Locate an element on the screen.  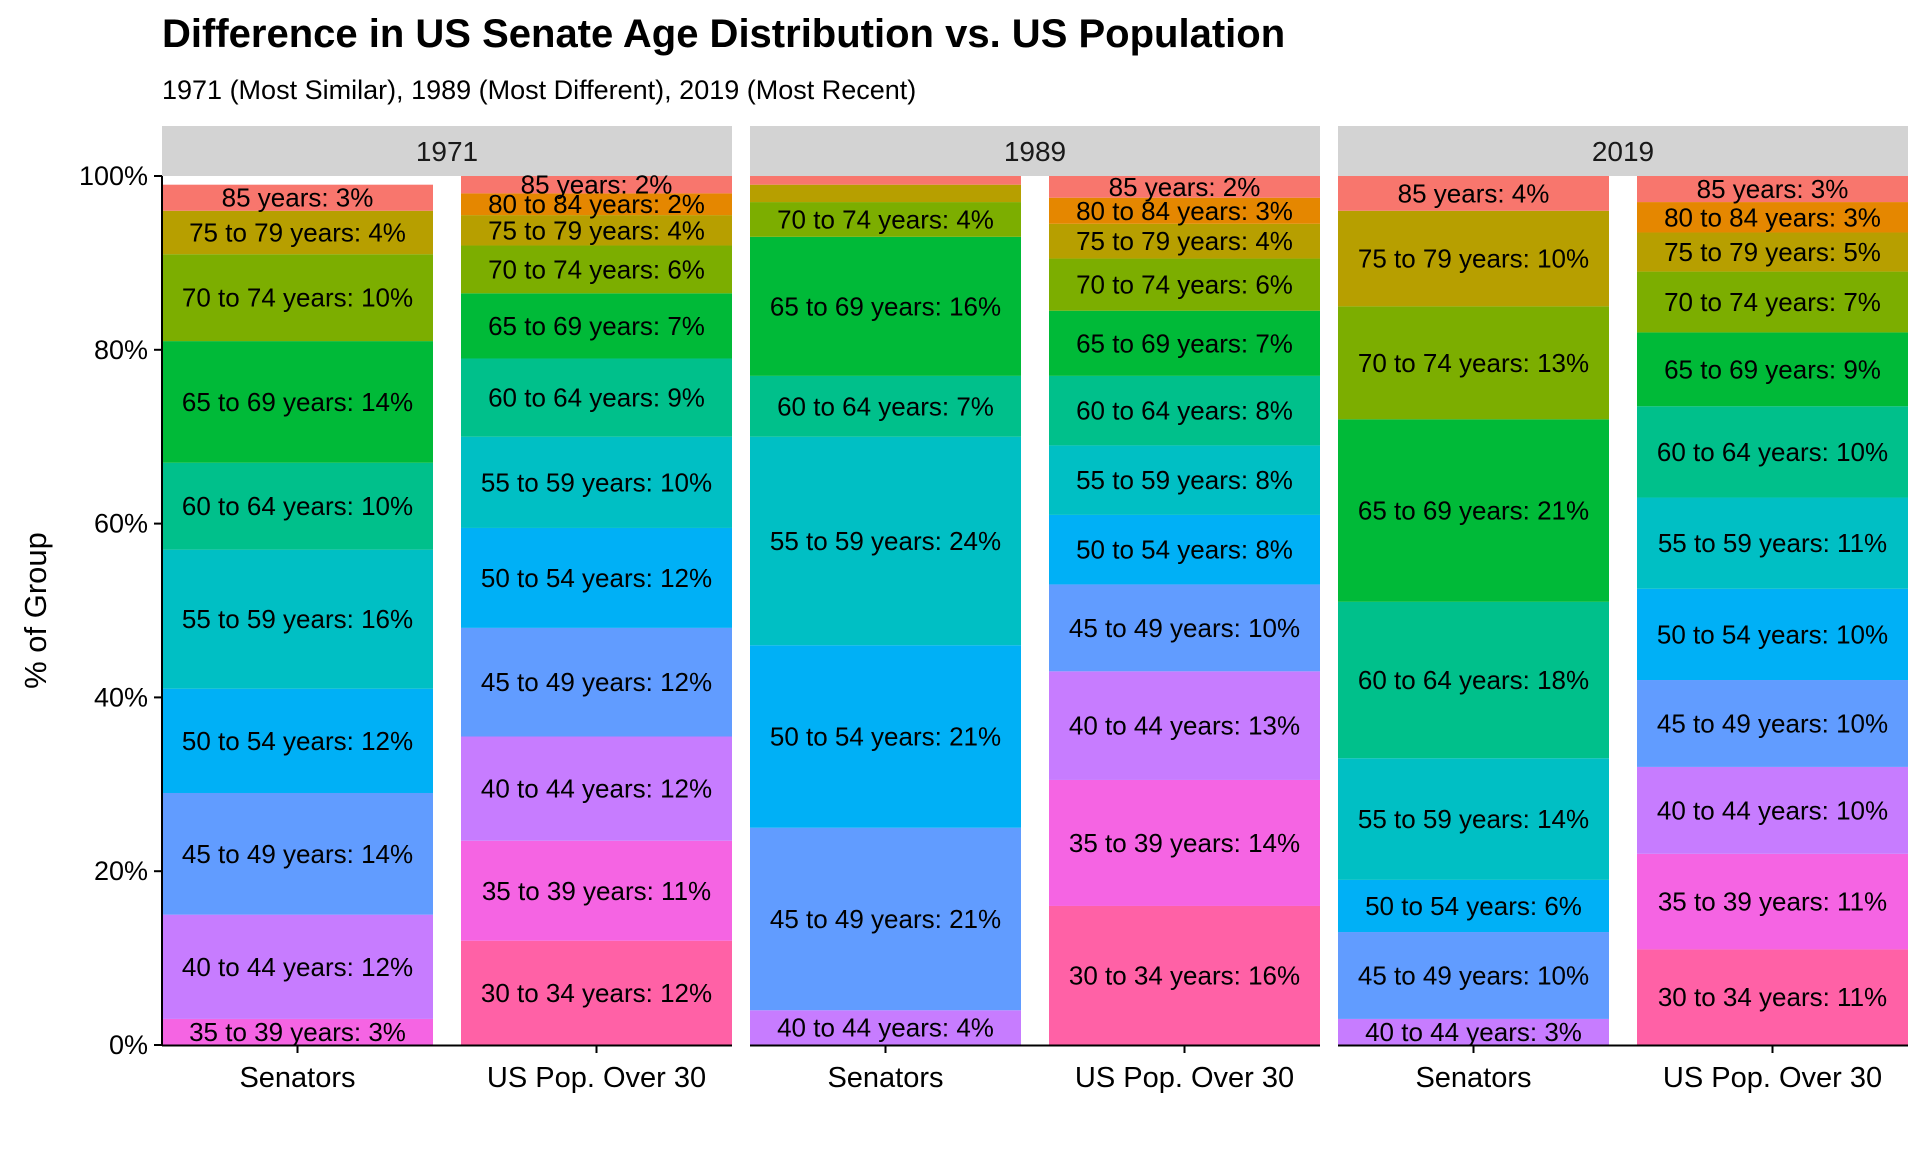
segment-label: 50 to 54 years: 6% is located at coordinates (1473, 906).